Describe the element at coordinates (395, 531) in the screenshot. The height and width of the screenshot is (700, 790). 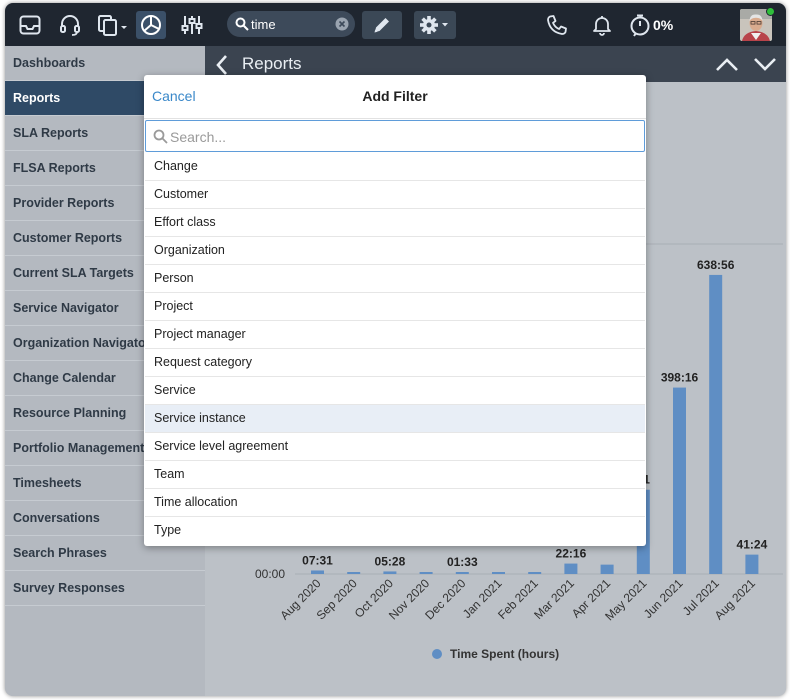
I see `filter-option-type: Type` at that location.